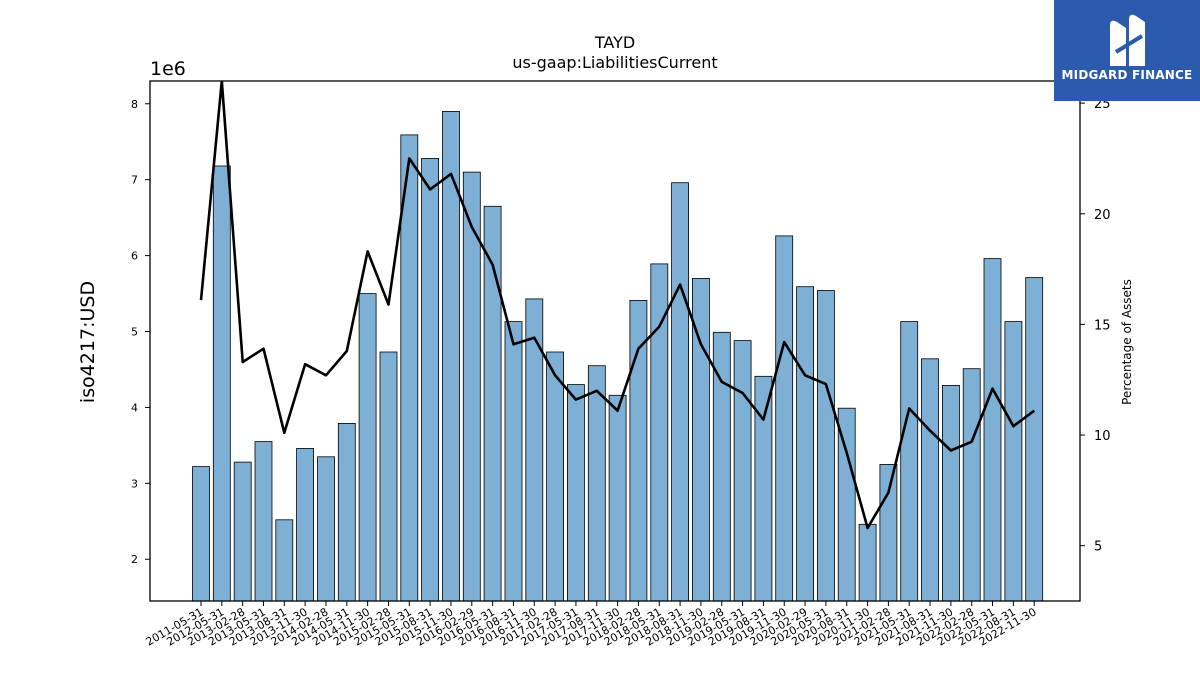 This screenshot has width=1200, height=675. I want to click on y-offset-label: 1e6, so click(168, 69).